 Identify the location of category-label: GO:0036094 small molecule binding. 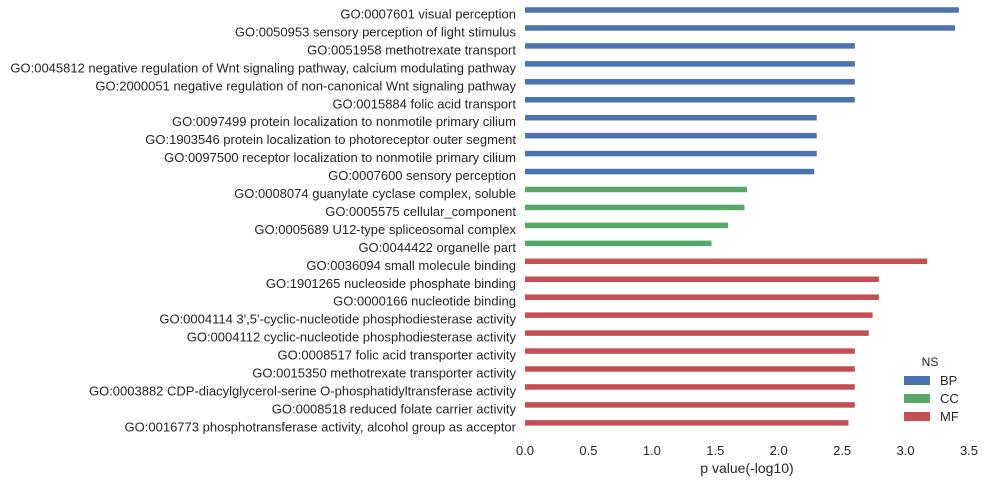
(411, 265).